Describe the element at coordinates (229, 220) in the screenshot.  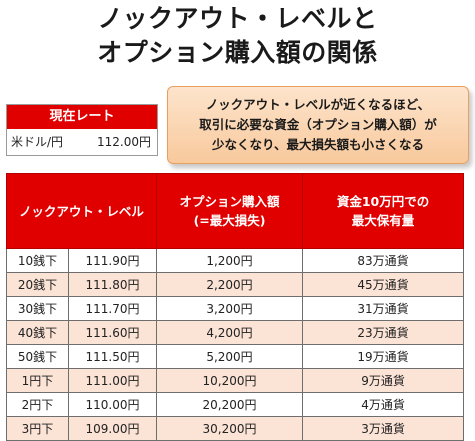
I see `header-option-price-line-2: (=最大損失)` at that location.